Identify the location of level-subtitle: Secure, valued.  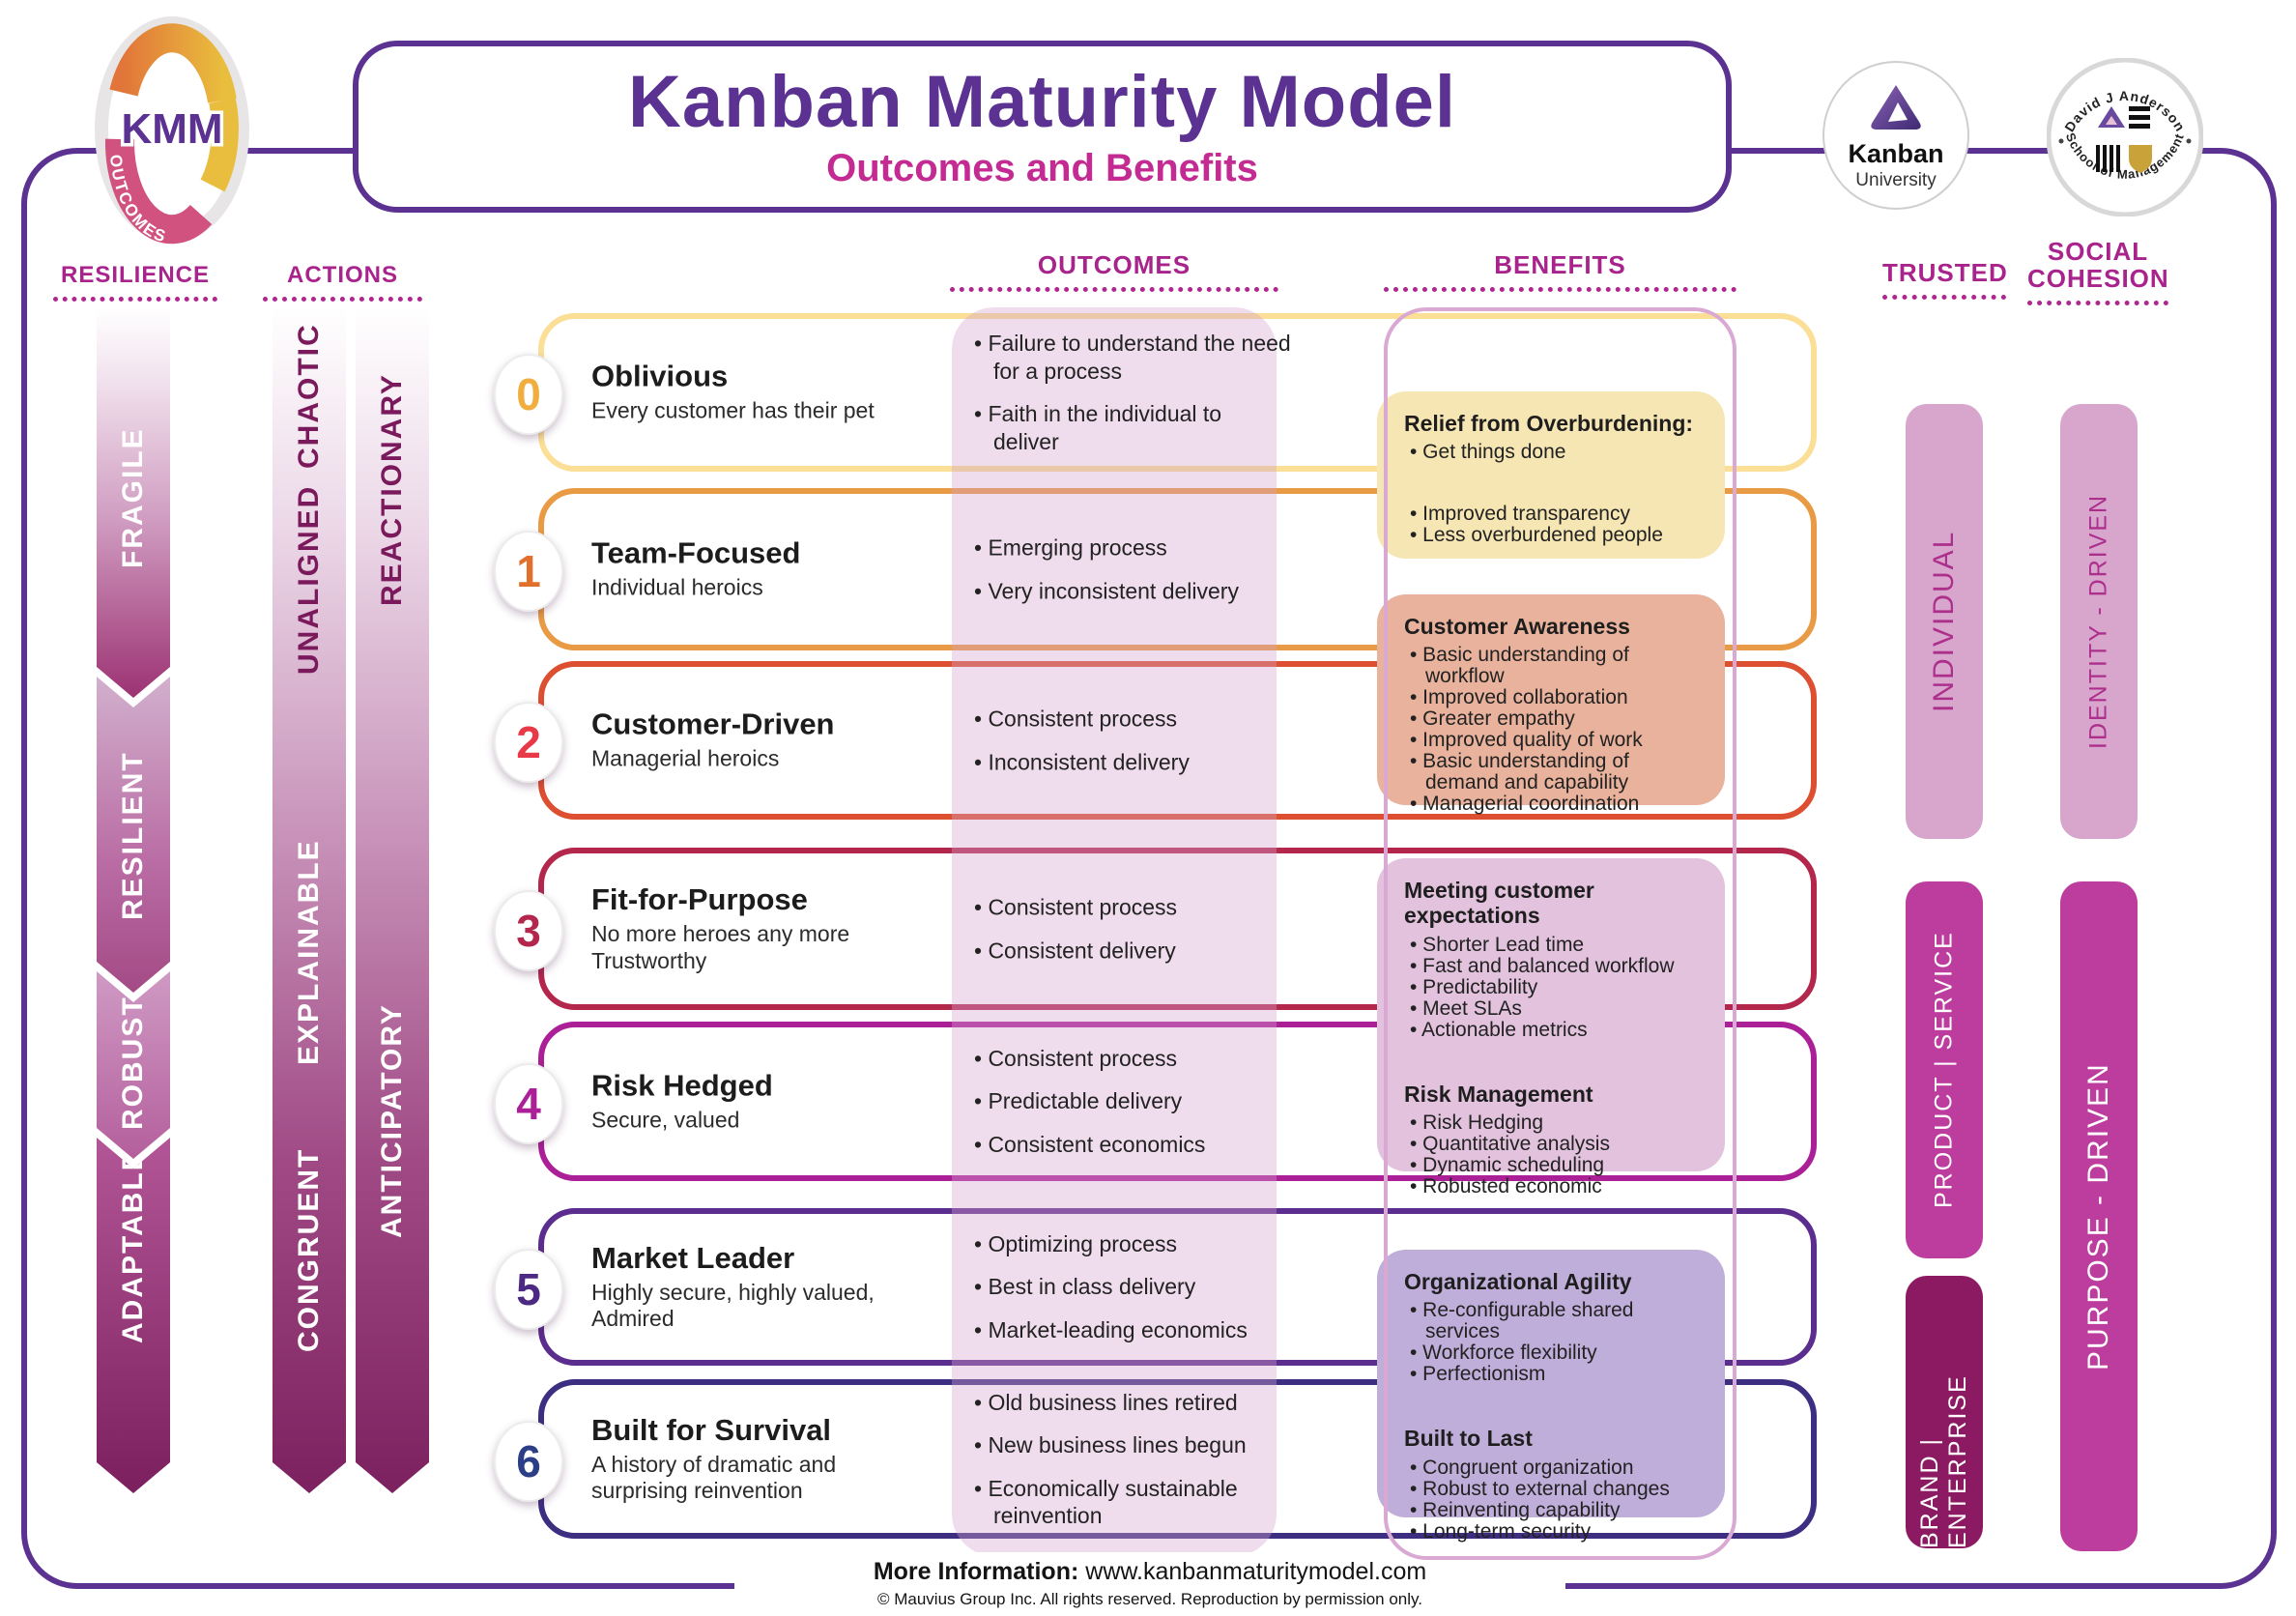
(665, 1120).